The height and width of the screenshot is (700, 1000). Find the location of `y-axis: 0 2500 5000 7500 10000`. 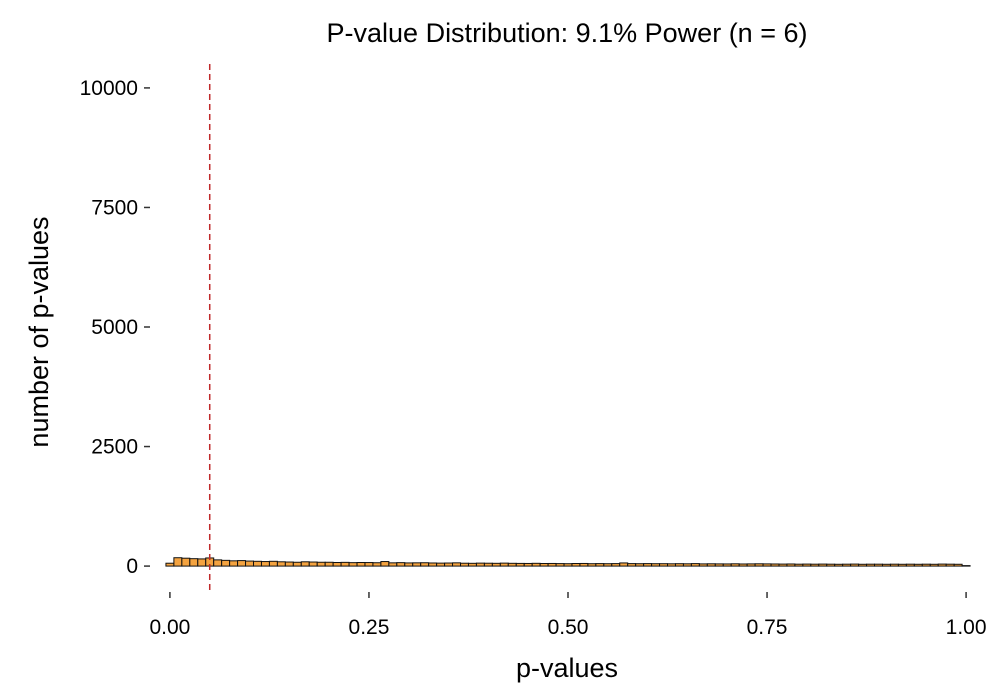

y-axis: 0 2500 5000 7500 10000 is located at coordinates (115, 327).